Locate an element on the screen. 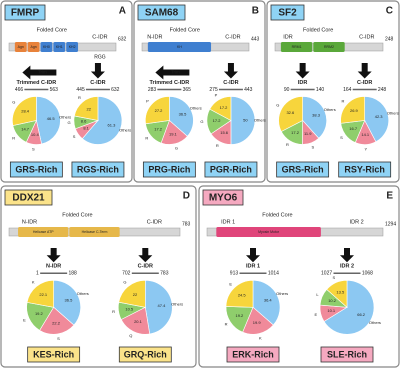  range-start: 1 is located at coordinates (37, 274).